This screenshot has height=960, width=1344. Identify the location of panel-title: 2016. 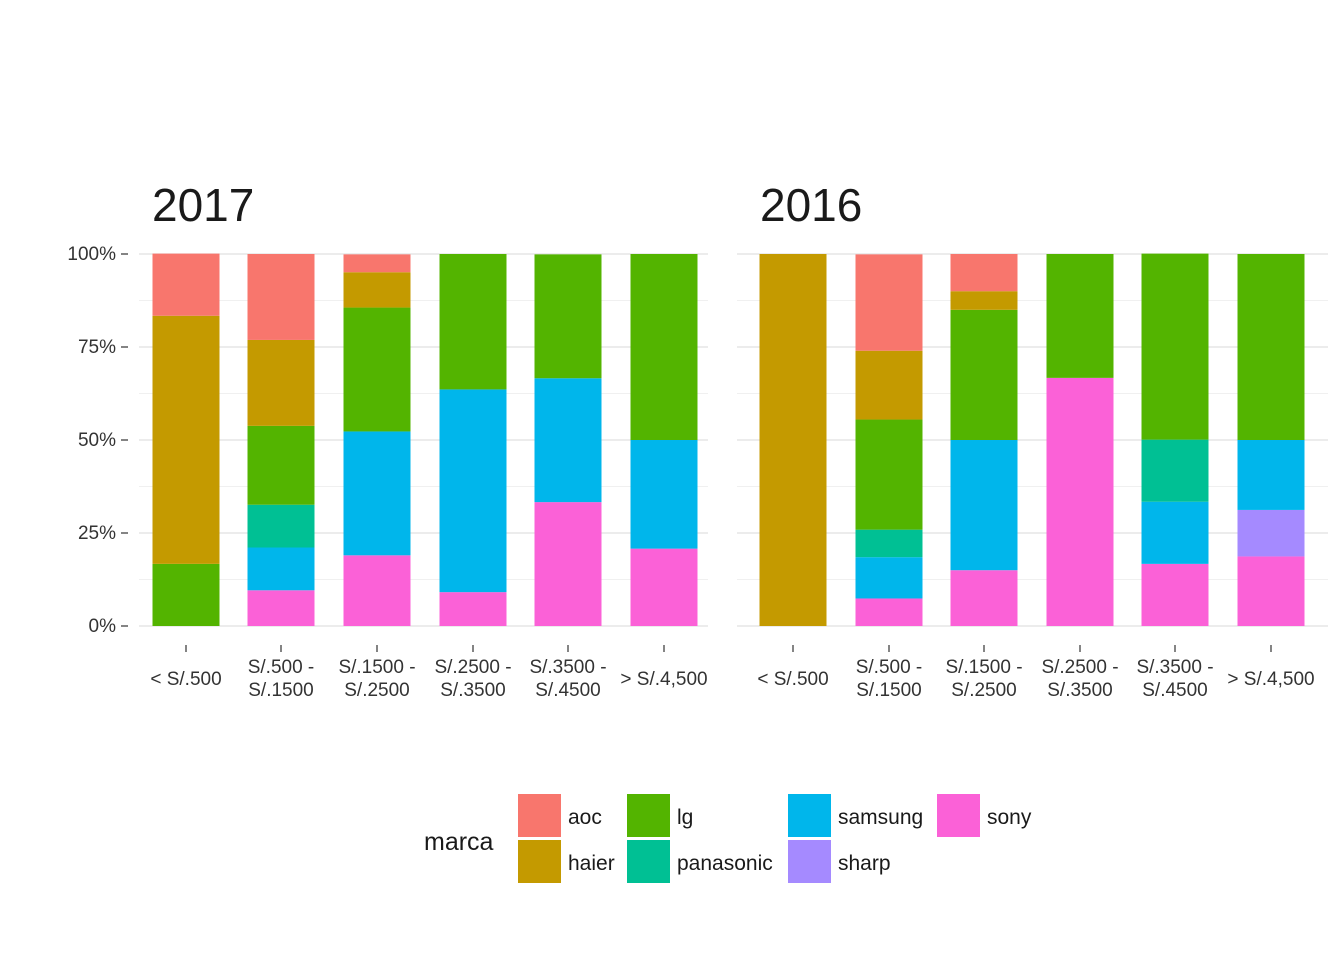
(811, 205).